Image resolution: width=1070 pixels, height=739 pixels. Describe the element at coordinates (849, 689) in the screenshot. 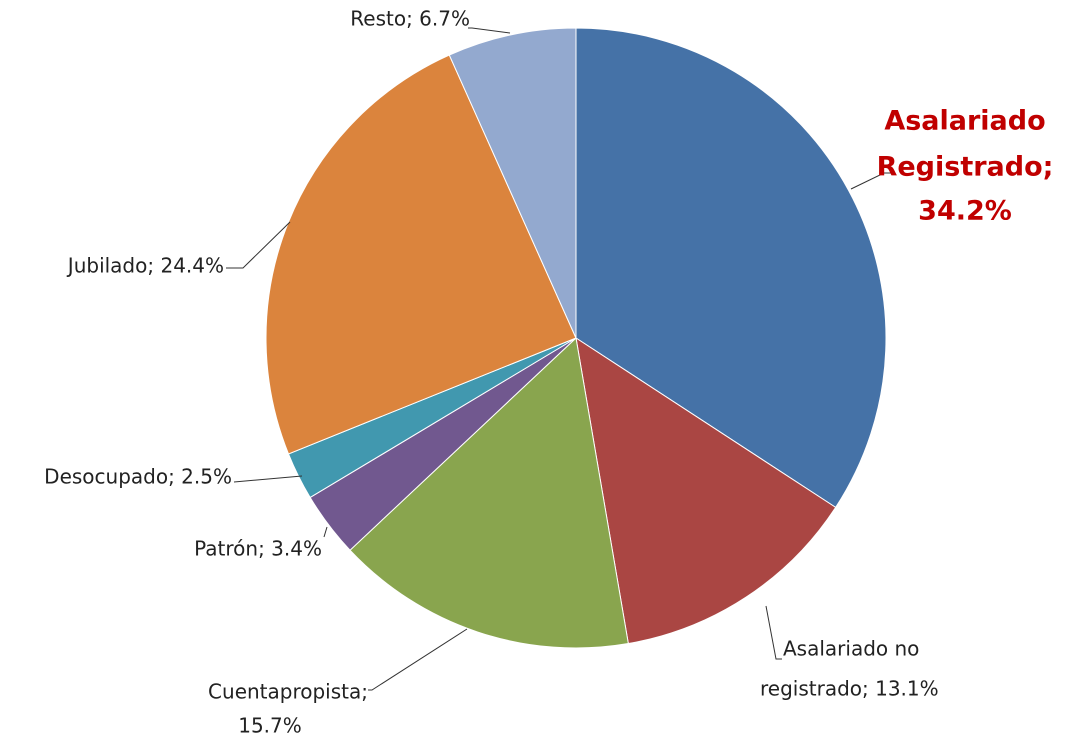

I see `data-label: registrado; 13.1%` at that location.